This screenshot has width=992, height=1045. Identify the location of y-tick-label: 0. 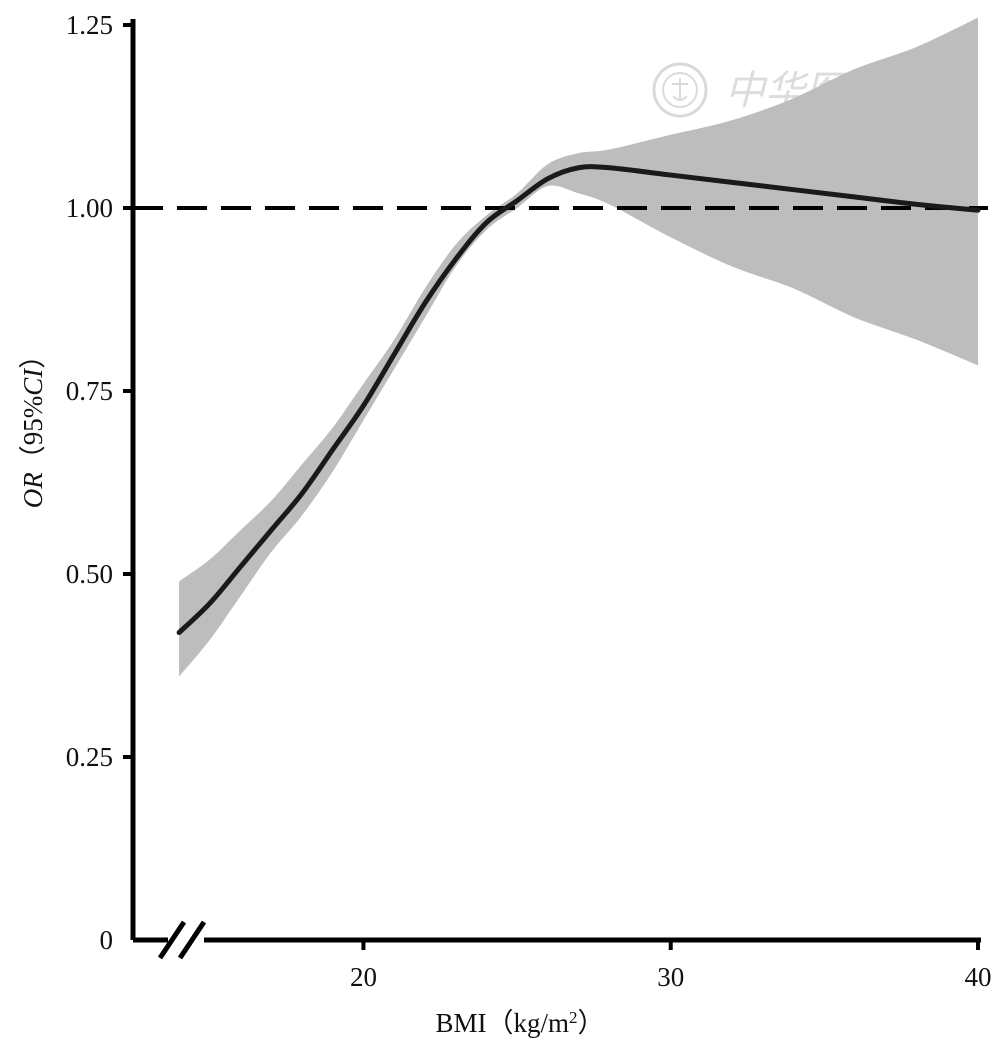
(107, 940).